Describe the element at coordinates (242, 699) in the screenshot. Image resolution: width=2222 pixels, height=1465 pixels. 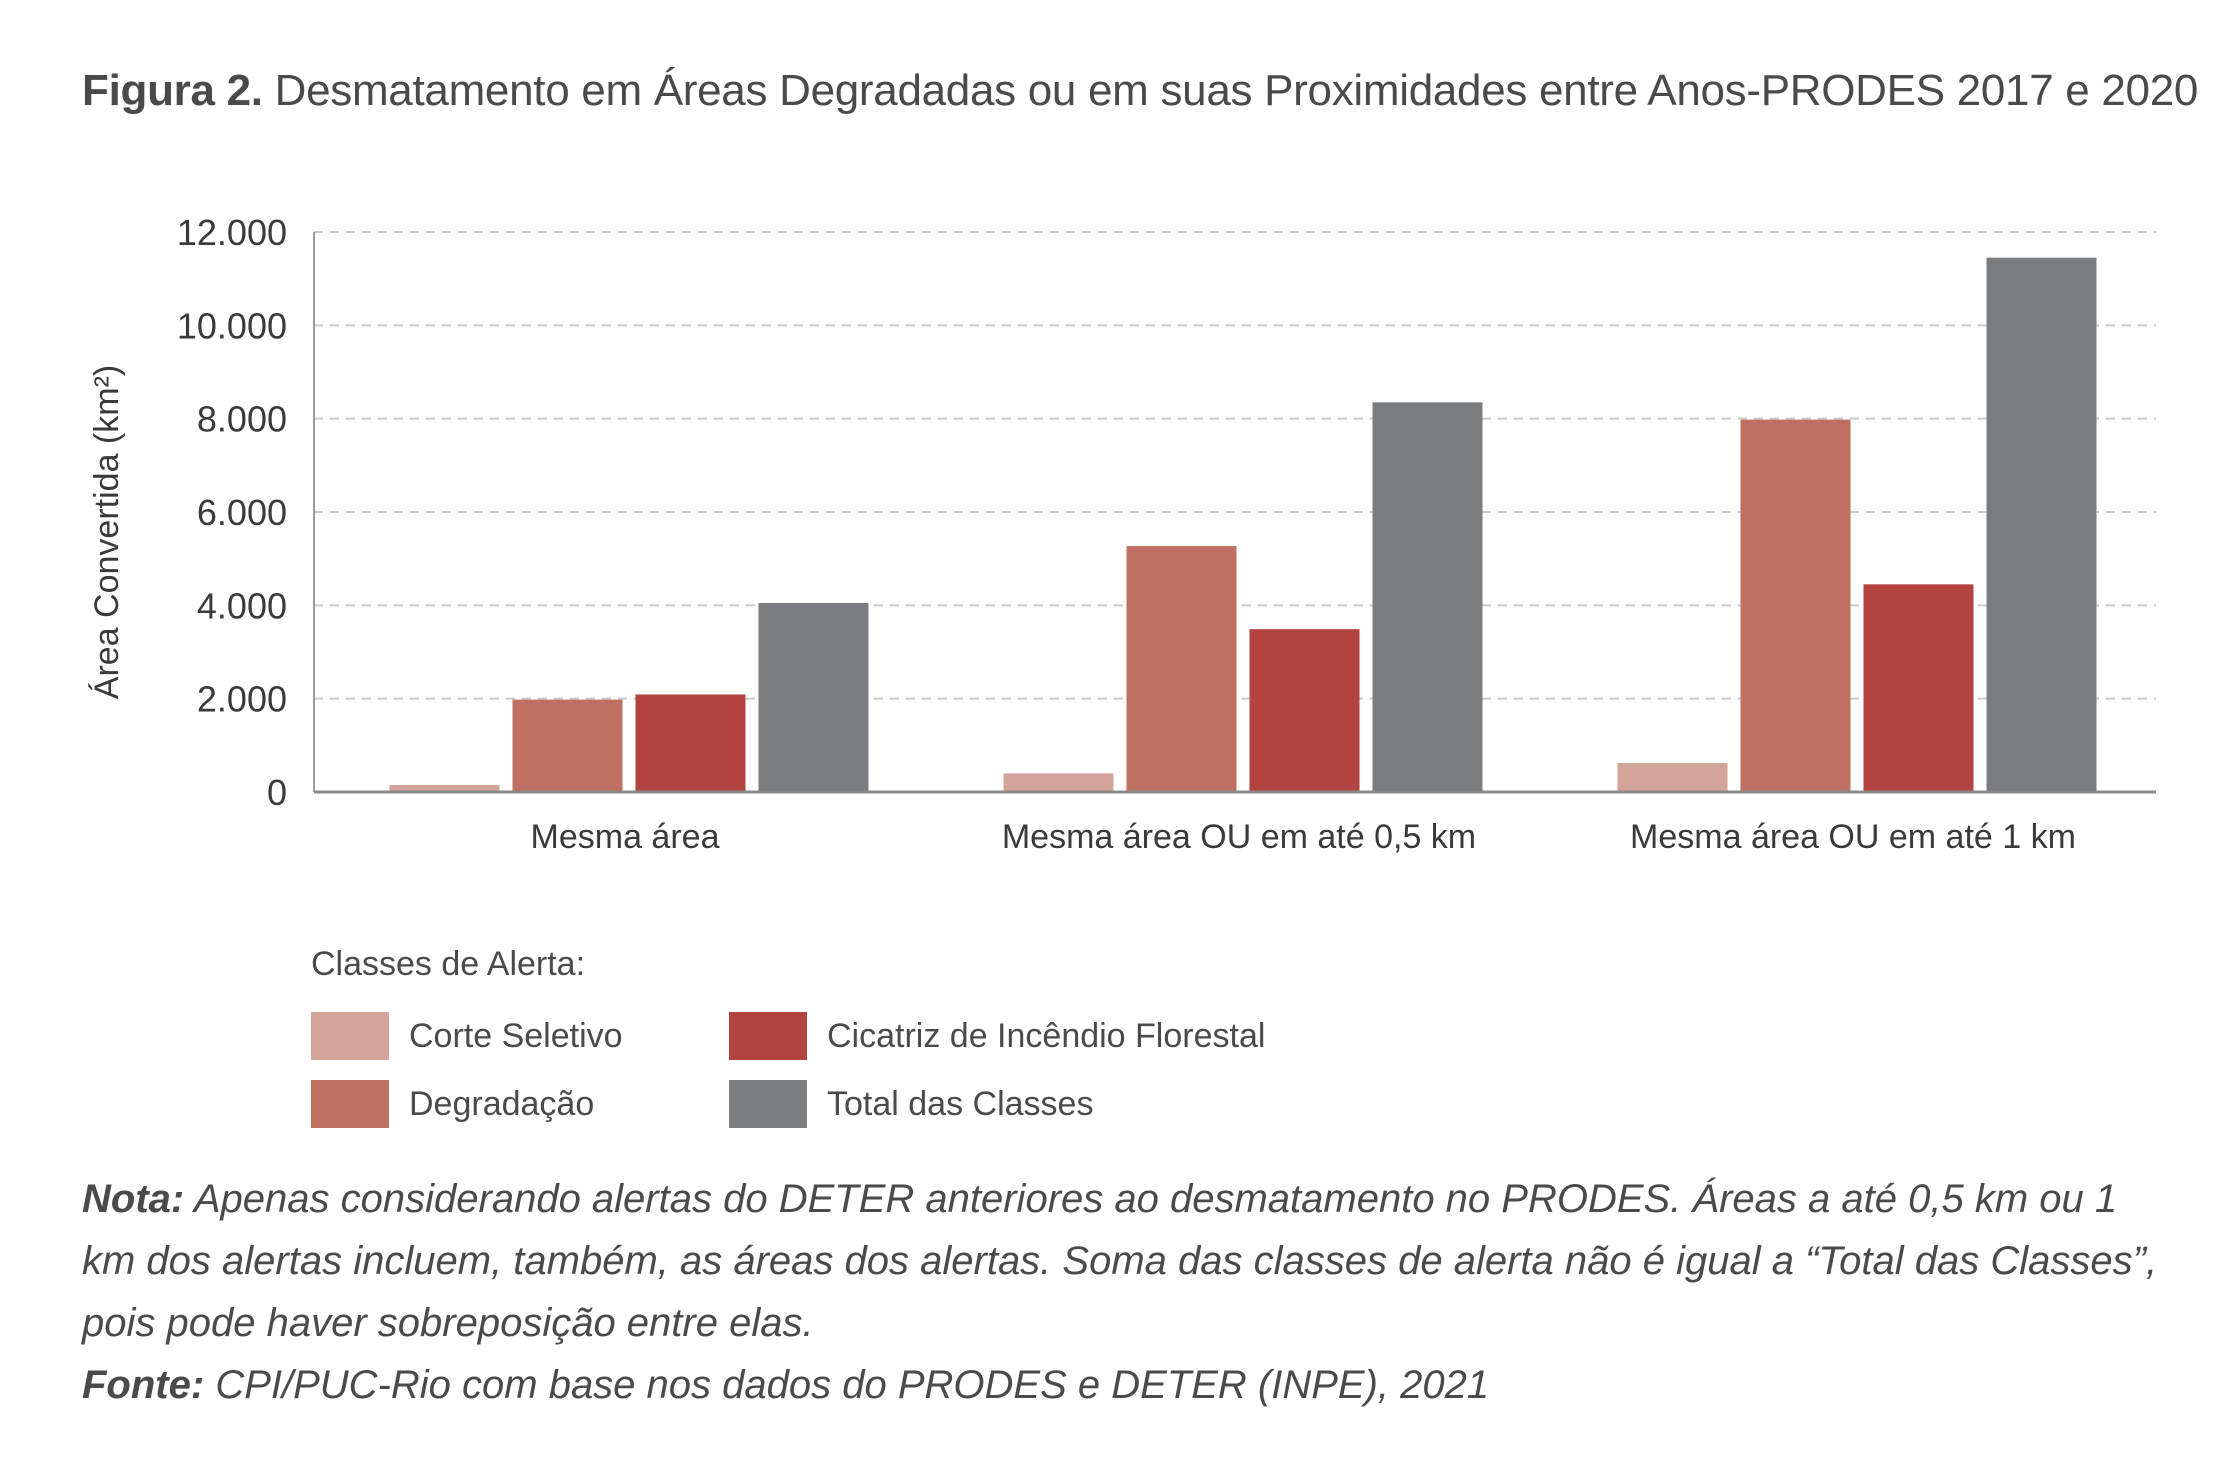
I see `y-tick-label: 2.000` at that location.